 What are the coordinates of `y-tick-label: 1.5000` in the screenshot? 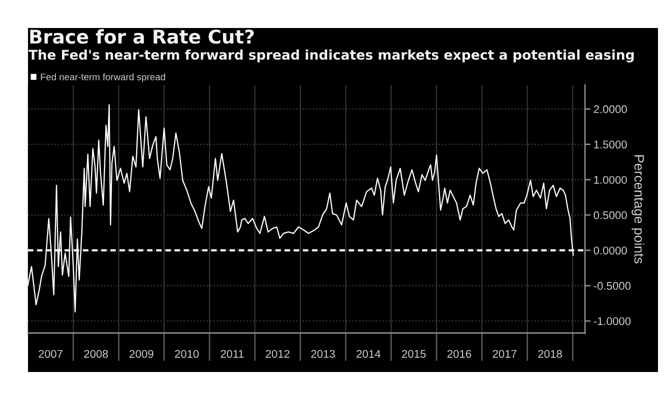 It's located at (610, 144).